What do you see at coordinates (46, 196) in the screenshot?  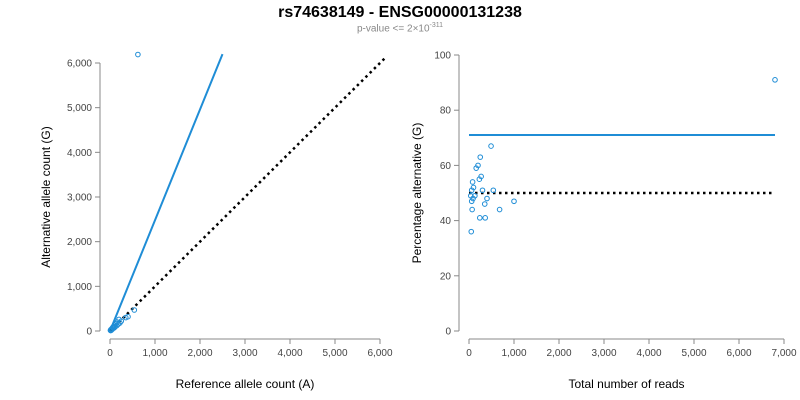 I see `left-y-axis-label: Alternative allele count (G)` at bounding box center [46, 196].